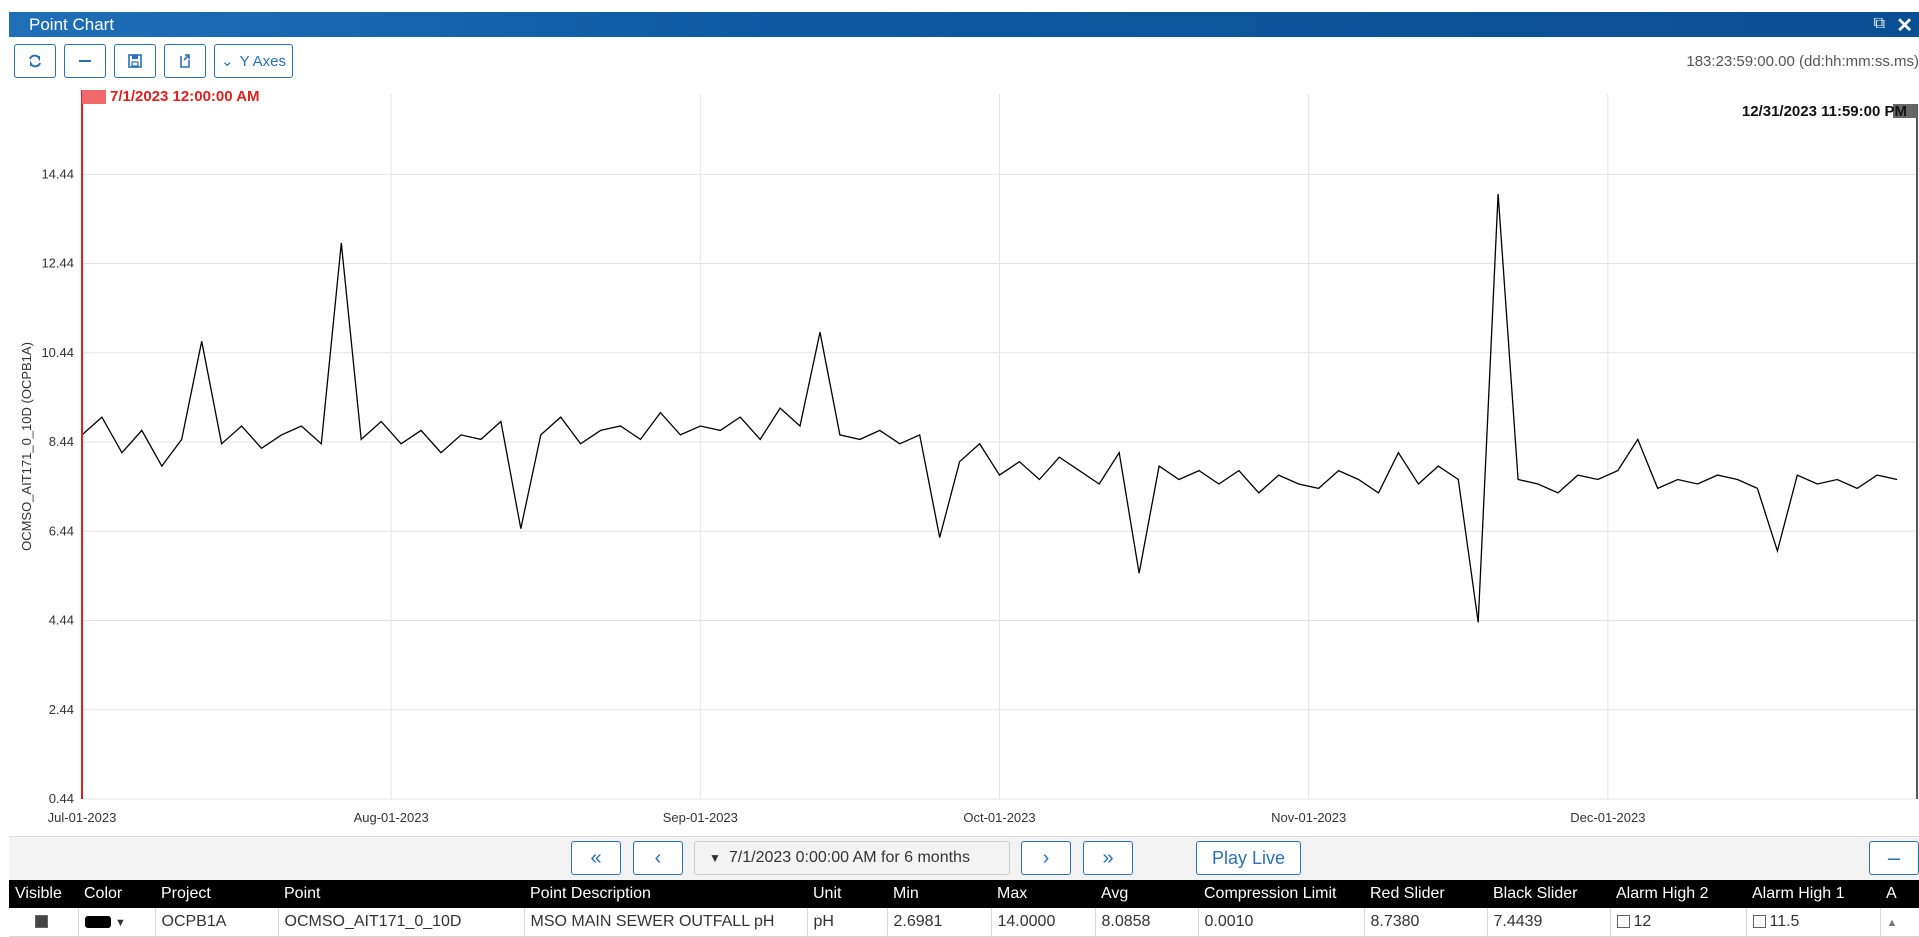 This screenshot has width=1919, height=937. What do you see at coordinates (41, 922) in the screenshot?
I see `visible-checkbox` at bounding box center [41, 922].